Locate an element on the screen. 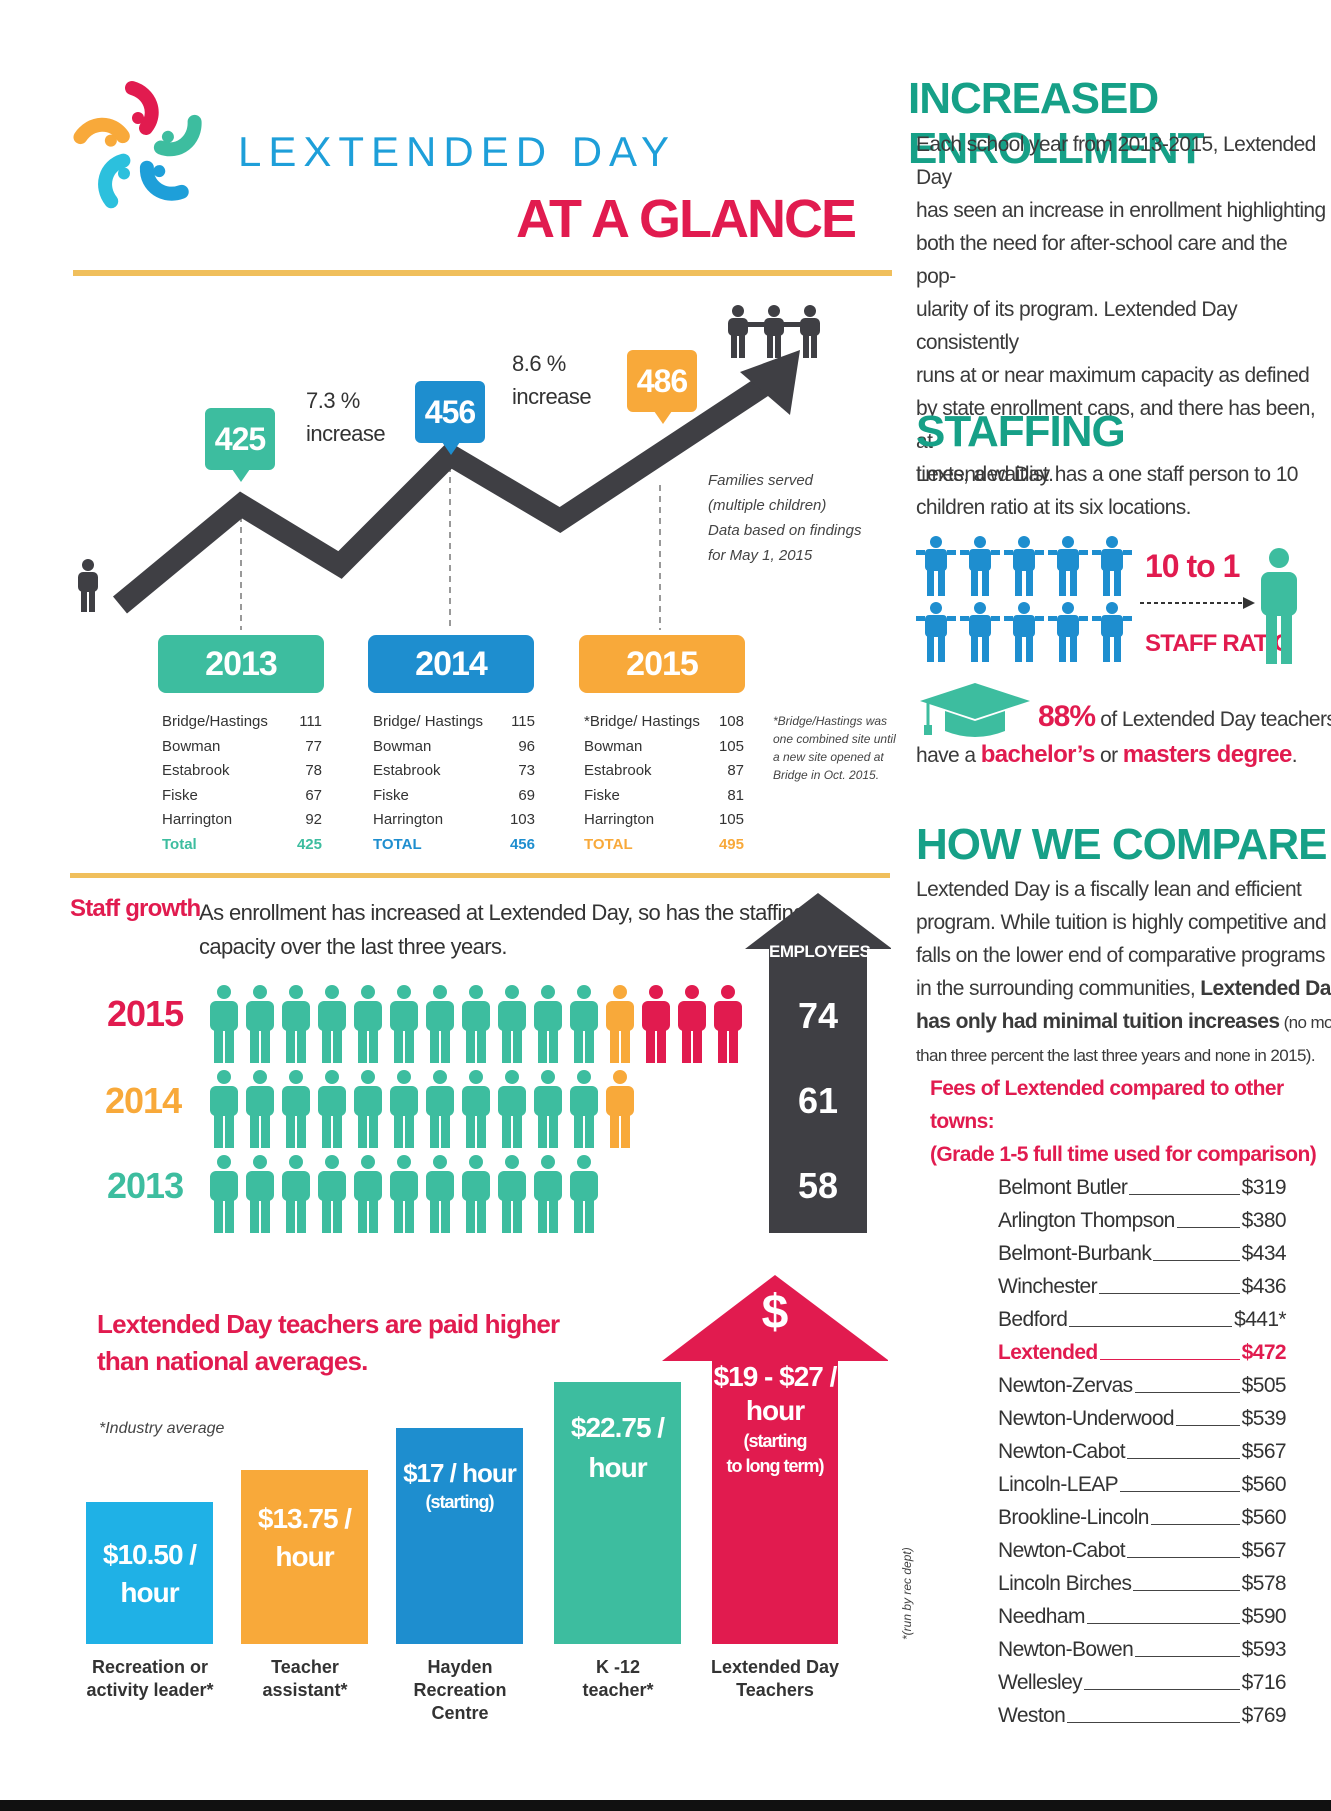  staff-people-2013 is located at coordinates (404, 1194).